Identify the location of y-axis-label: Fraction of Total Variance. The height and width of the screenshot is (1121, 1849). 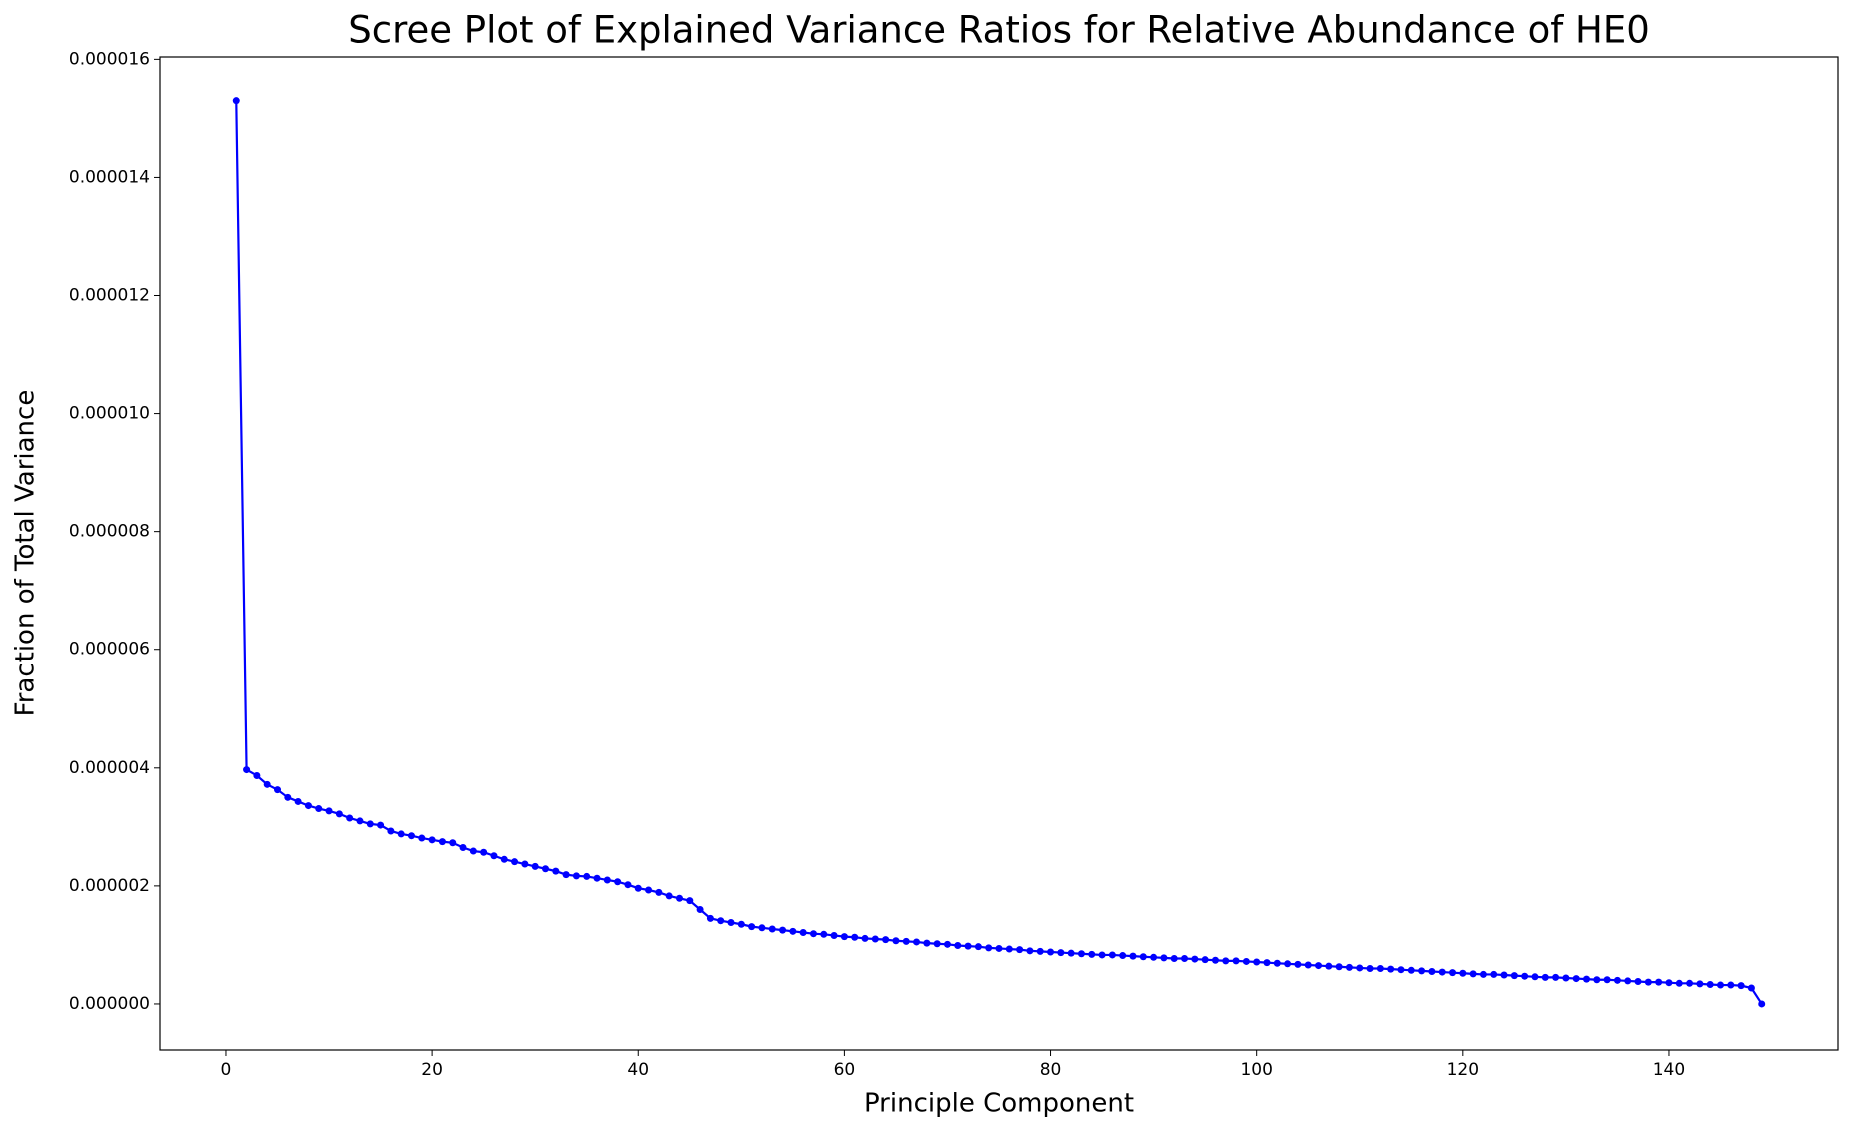
(26, 553).